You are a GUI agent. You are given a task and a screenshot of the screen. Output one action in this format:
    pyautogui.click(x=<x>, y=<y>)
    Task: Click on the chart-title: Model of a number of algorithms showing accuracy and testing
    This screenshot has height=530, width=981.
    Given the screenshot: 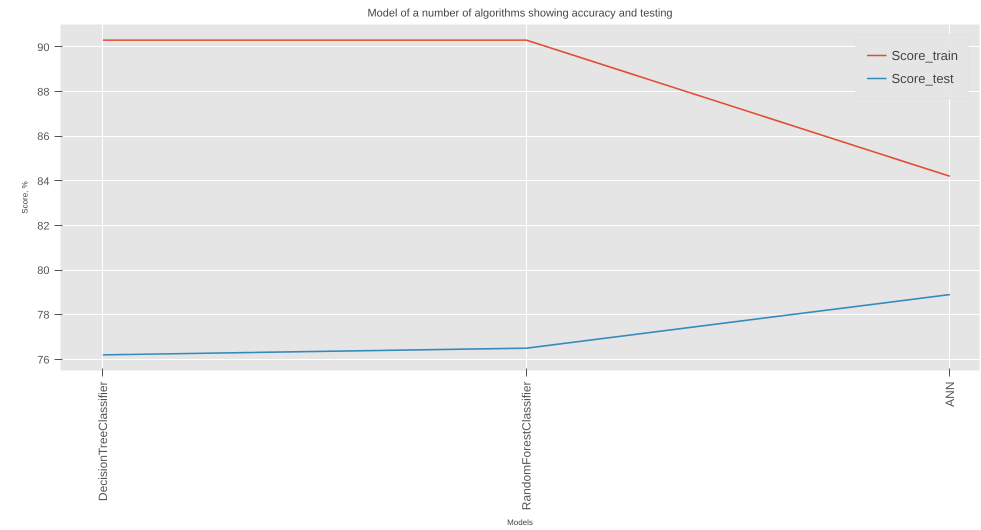 What is the action you would take?
    pyautogui.click(x=520, y=14)
    